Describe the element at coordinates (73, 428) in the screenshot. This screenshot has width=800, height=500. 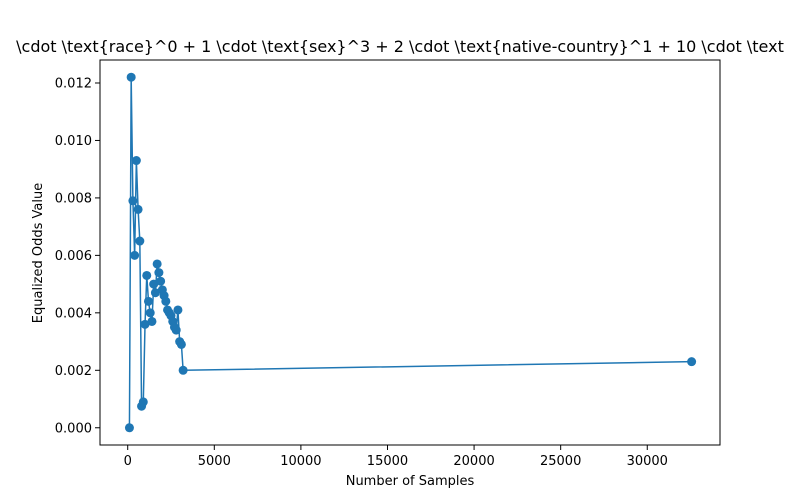
I see `y-tick-label: 0.000` at that location.